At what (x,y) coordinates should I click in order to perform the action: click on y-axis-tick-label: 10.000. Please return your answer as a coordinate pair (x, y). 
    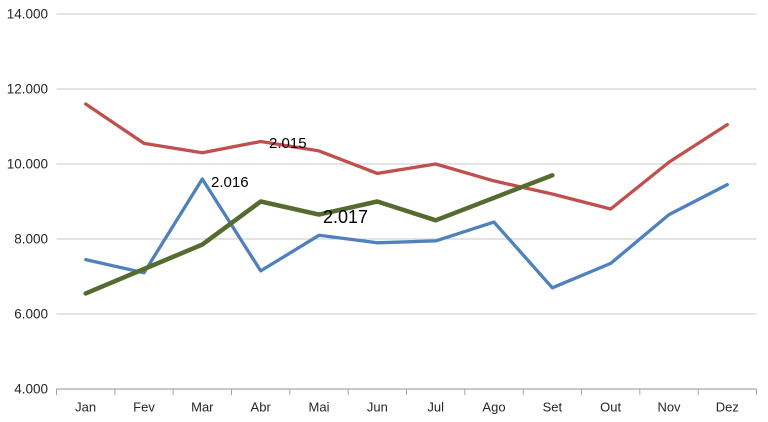
    Looking at the image, I should click on (27, 164).